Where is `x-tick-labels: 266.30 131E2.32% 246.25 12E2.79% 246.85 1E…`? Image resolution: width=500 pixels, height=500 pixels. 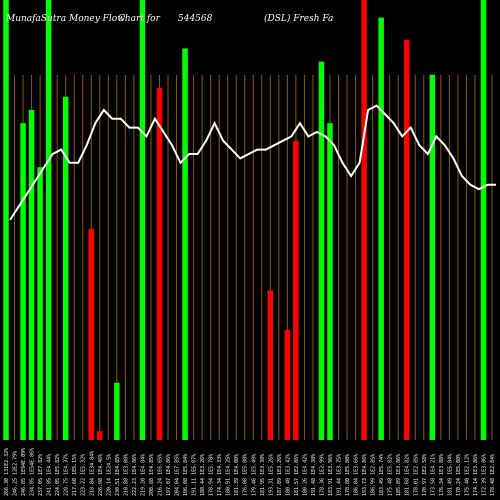 x-tick-labels: 266.30 131E2.32% 246.25 12E2.79% 246.85 1E… is located at coordinates (250, 472).